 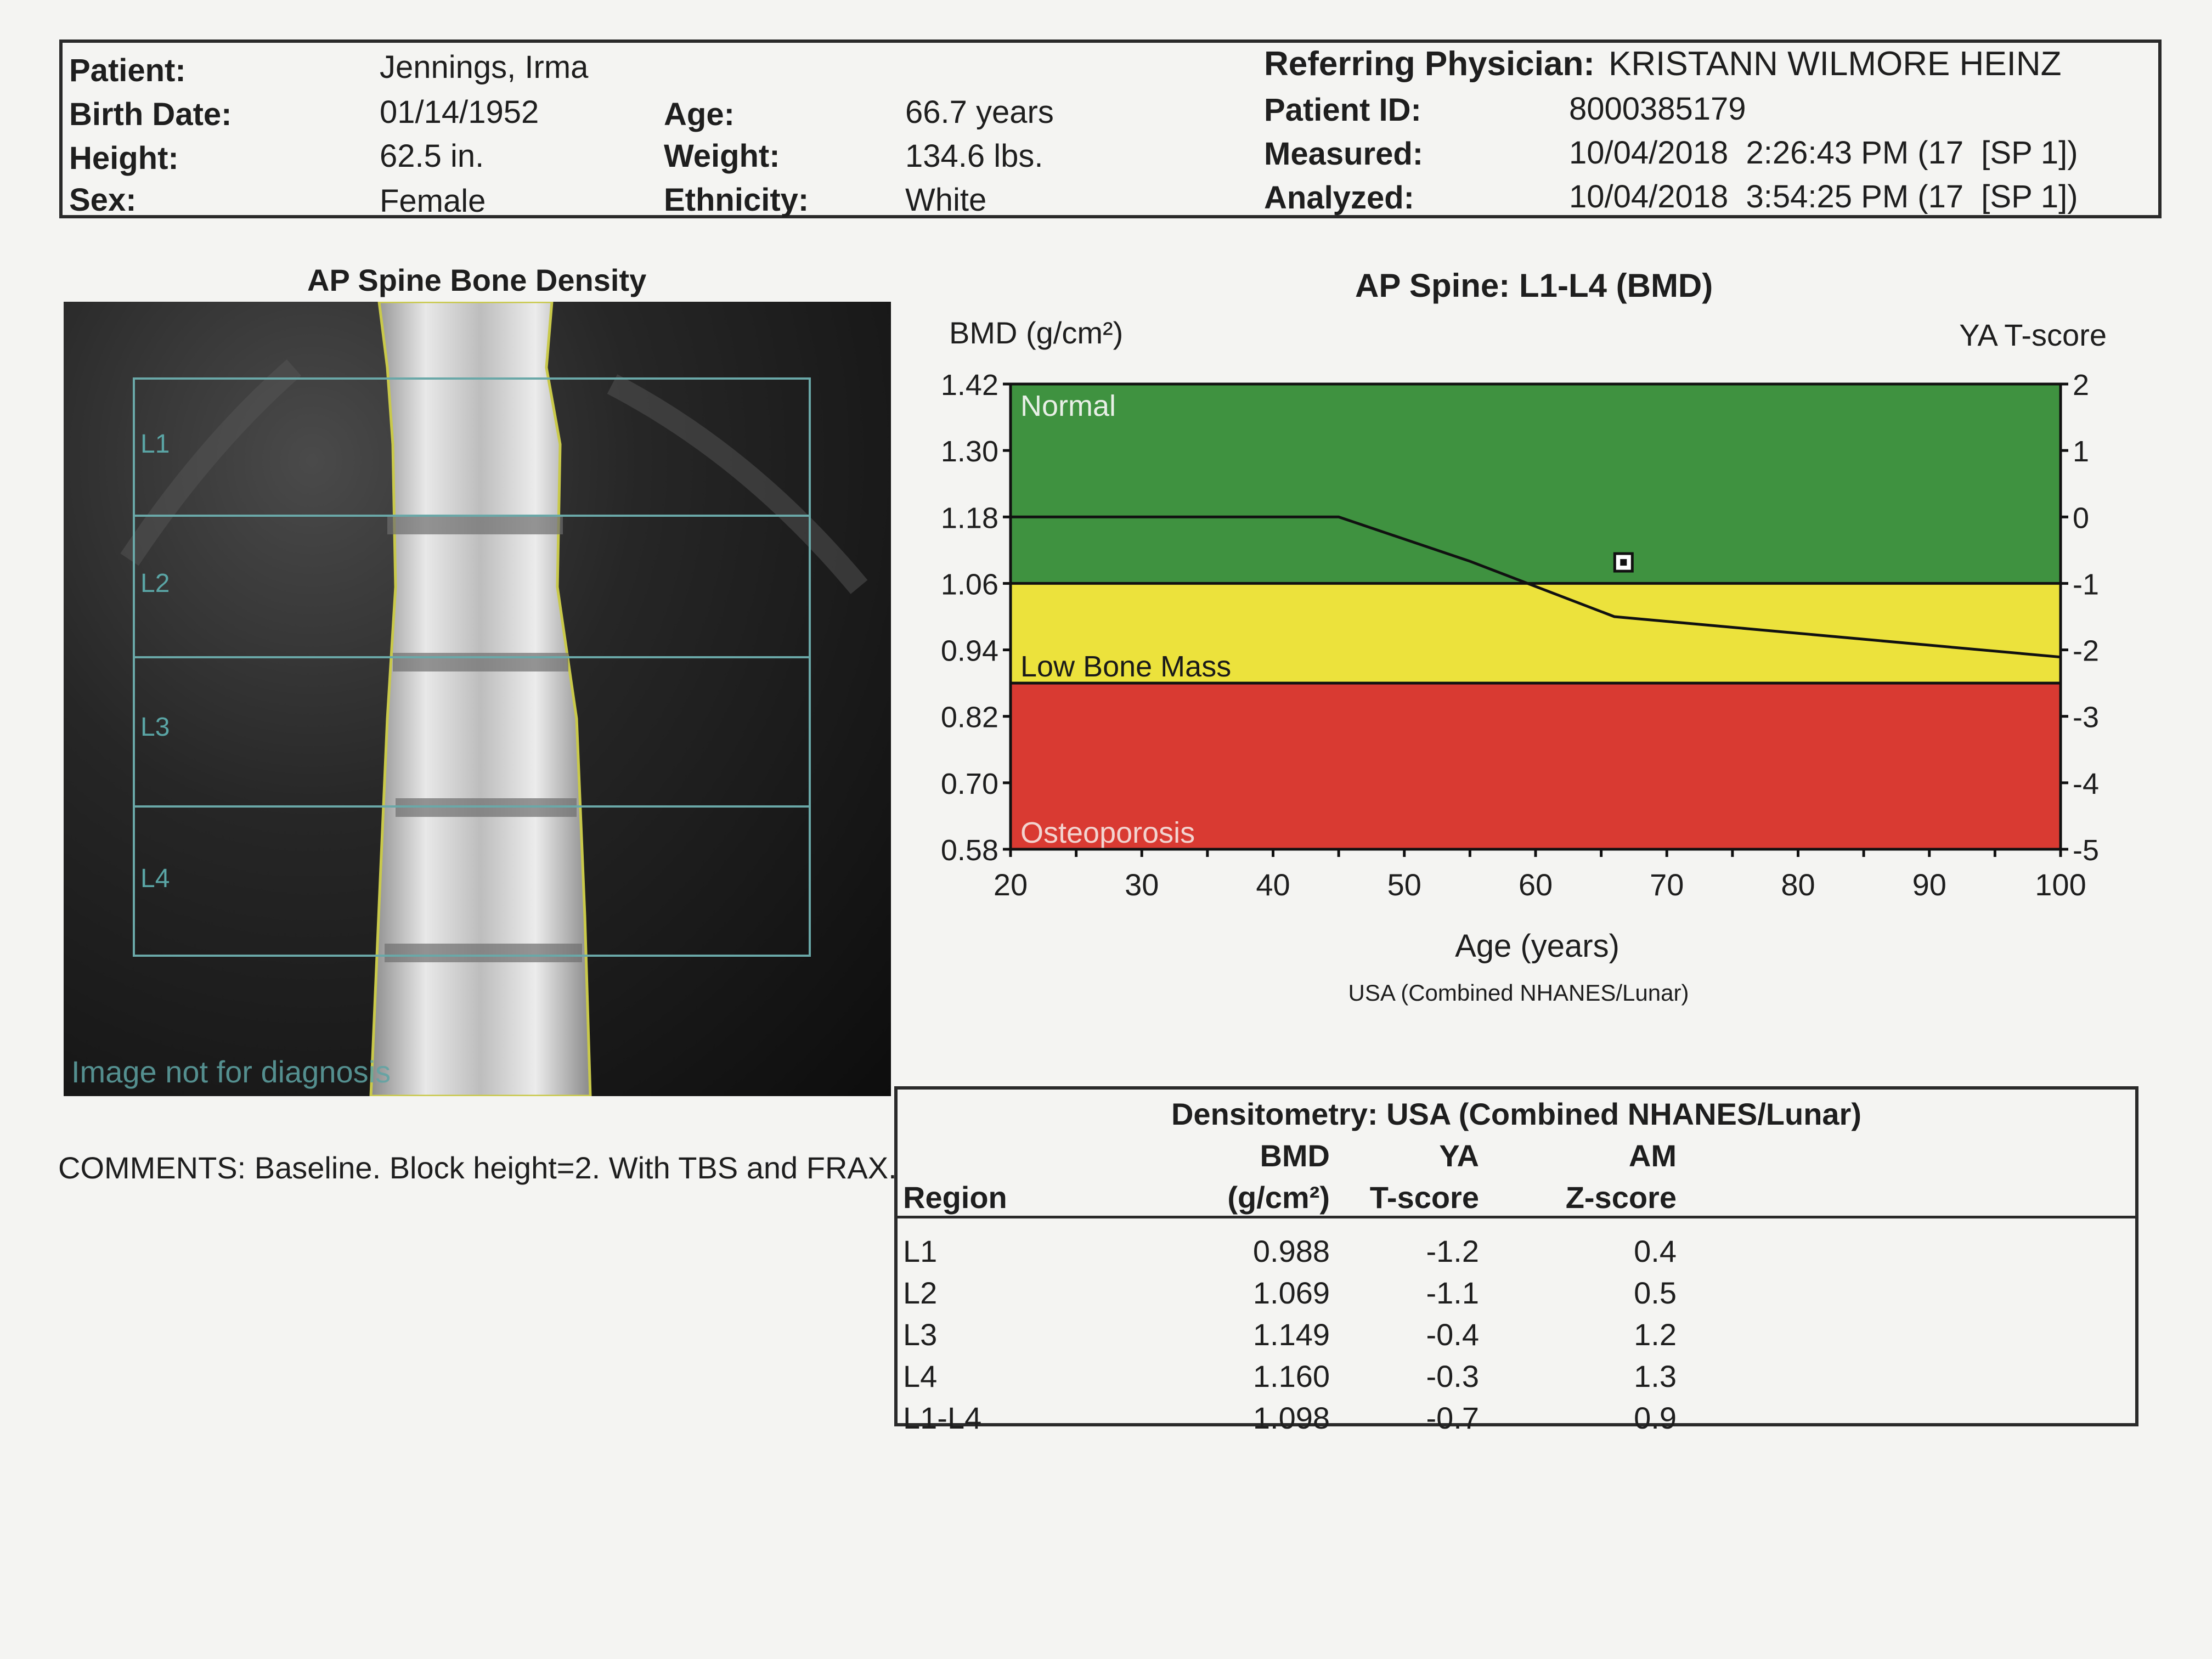 I want to click on y-axis-label: BMD (g/cm²), so click(x=1036, y=332).